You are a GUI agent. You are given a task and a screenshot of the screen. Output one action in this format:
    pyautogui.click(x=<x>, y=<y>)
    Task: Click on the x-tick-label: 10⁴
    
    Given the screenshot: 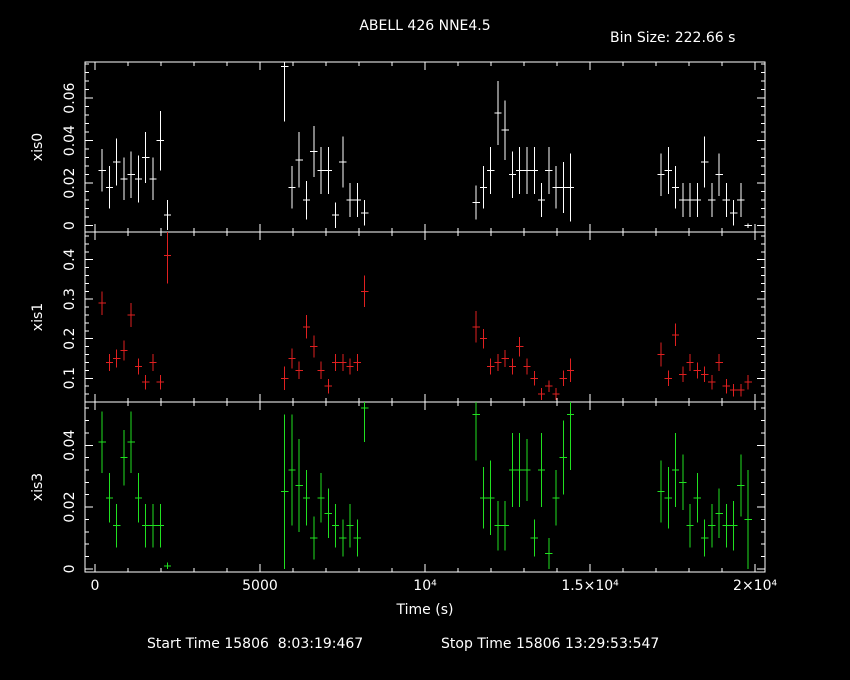 What is the action you would take?
    pyautogui.click(x=425, y=586)
    